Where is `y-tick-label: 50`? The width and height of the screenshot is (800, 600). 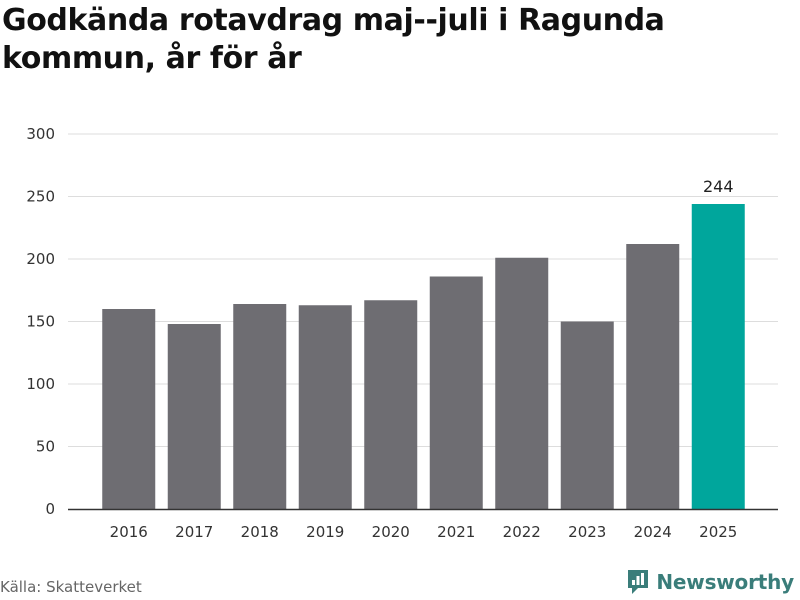
y-tick-label: 50 is located at coordinates (45, 447).